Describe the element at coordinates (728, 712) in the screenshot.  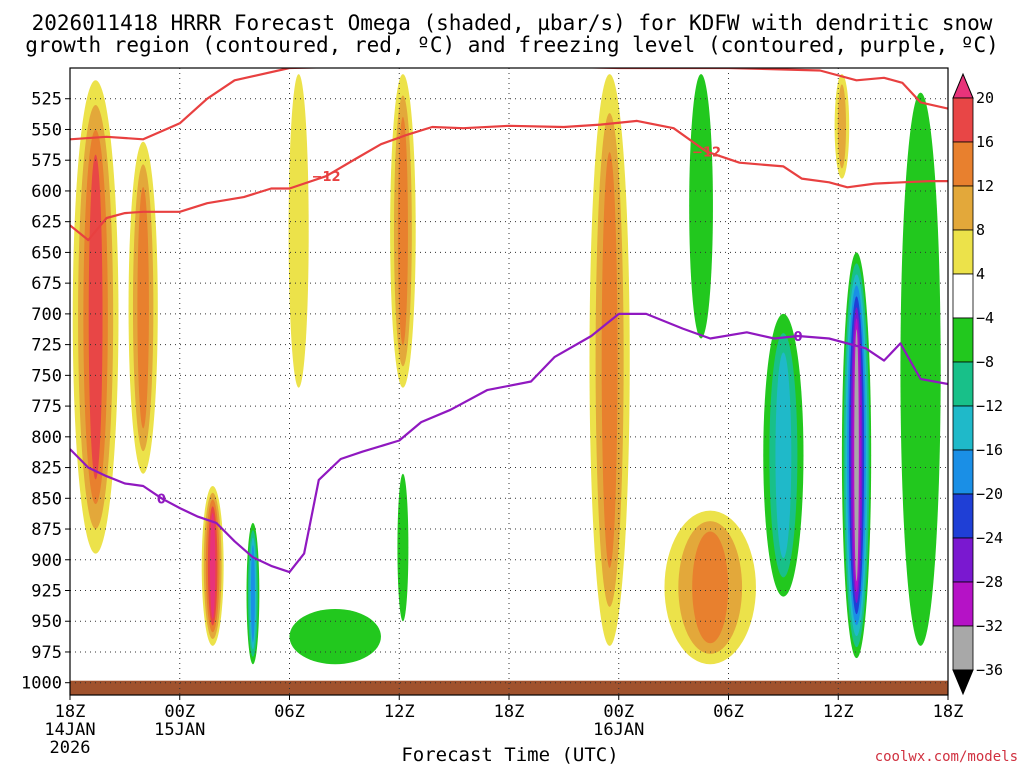
I see `x-tick-label-36: 06Z` at that location.